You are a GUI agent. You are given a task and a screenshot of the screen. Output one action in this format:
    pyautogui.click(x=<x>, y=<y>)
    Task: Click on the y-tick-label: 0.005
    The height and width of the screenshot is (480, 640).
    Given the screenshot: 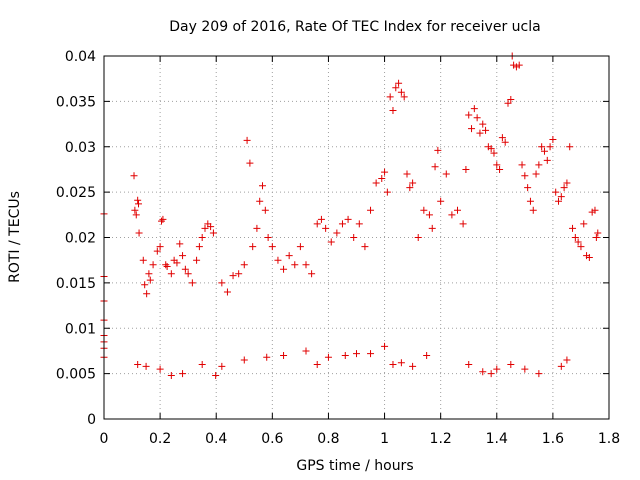 What is the action you would take?
    pyautogui.click(x=76, y=375)
    